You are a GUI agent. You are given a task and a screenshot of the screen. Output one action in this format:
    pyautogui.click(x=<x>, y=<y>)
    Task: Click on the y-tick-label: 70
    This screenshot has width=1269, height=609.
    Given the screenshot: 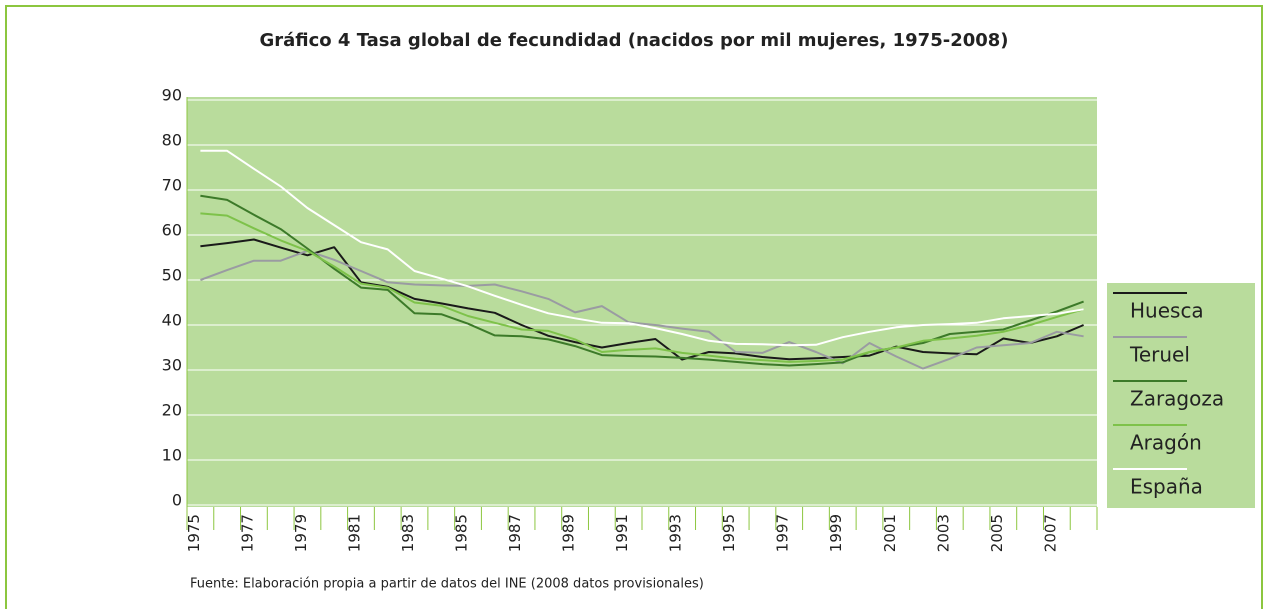 What is the action you would take?
    pyautogui.click(x=172, y=185)
    